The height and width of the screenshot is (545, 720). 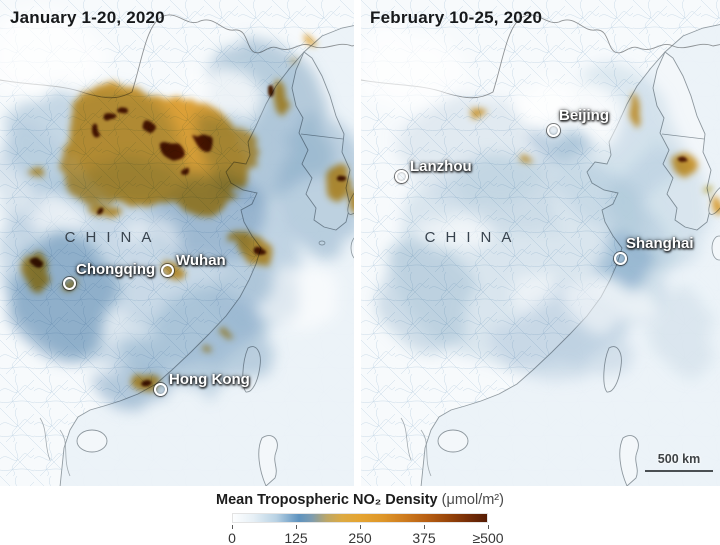 I want to click on colorbar-tick-label: ≥500, so click(x=488, y=537).